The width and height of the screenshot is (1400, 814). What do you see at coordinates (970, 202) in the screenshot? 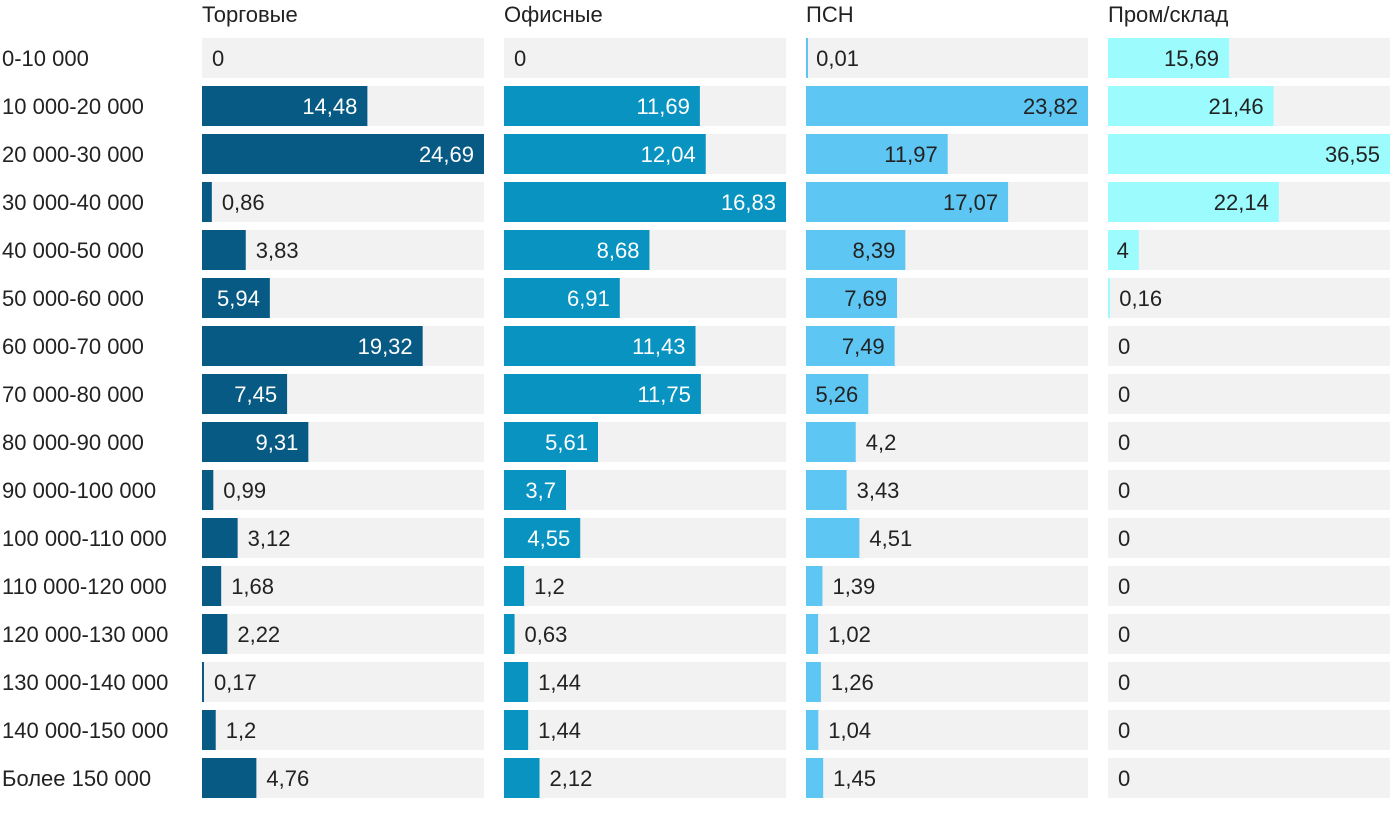
I see `data-label: 17,07` at bounding box center [970, 202].